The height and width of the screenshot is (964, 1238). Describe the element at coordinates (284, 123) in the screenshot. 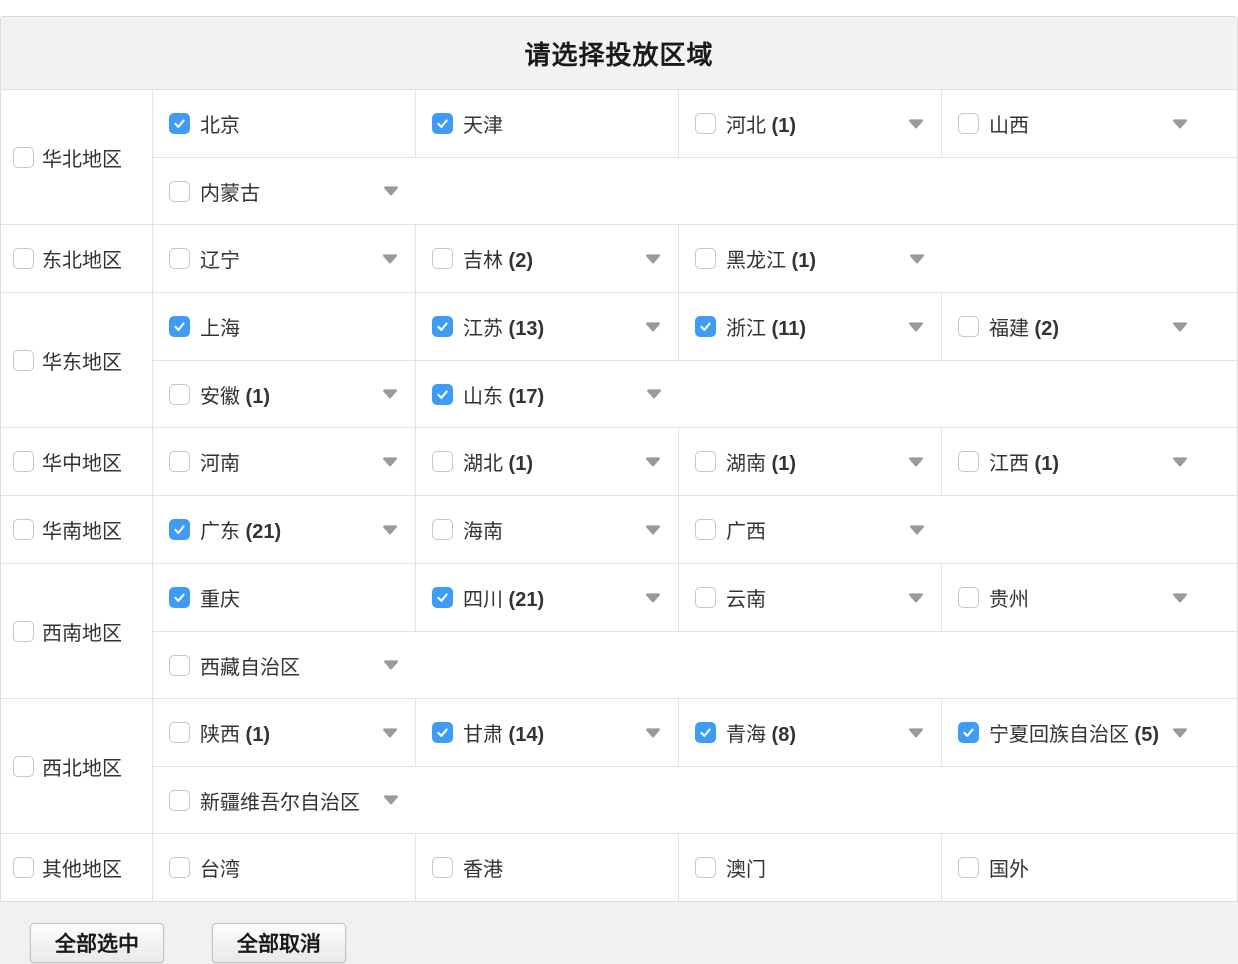

I see `province-cell: 北京` at that location.